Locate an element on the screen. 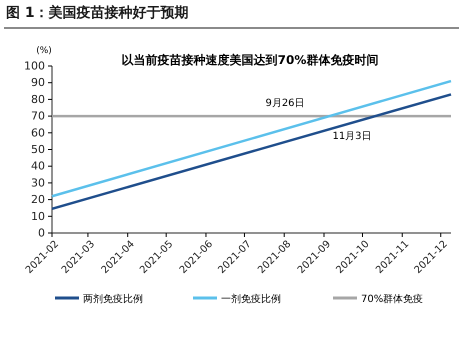 The width and height of the screenshot is (463, 348). y-tick-label: 50 is located at coordinates (38, 149).